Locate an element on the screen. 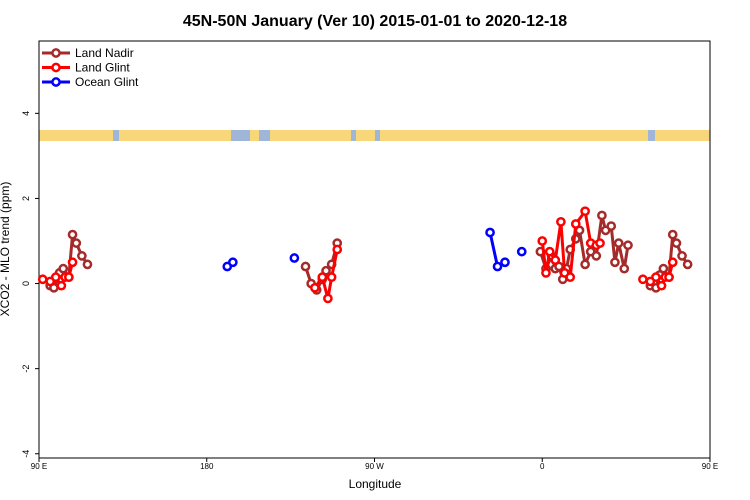 The image size is (750, 500). y-axis: -4 -2 0 2 4 is located at coordinates (30, 284).